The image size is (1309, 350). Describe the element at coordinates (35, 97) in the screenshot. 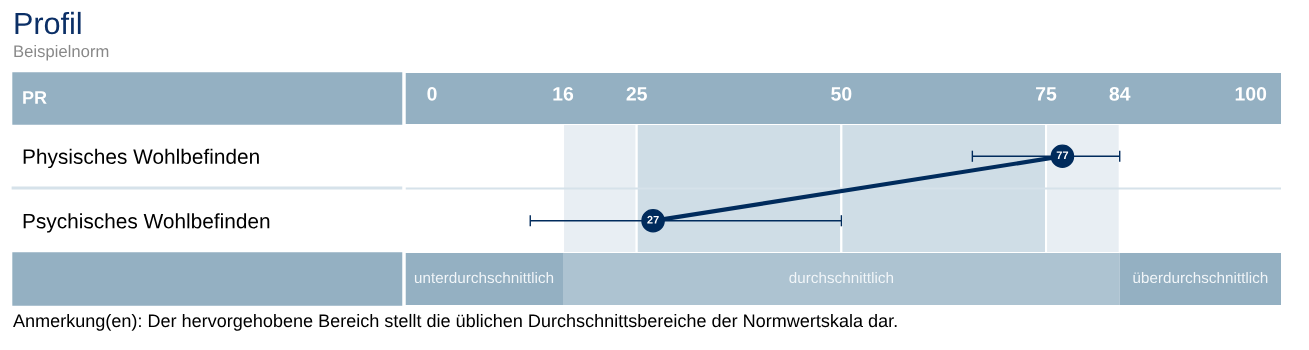

I see `x-axis-title: PR` at that location.